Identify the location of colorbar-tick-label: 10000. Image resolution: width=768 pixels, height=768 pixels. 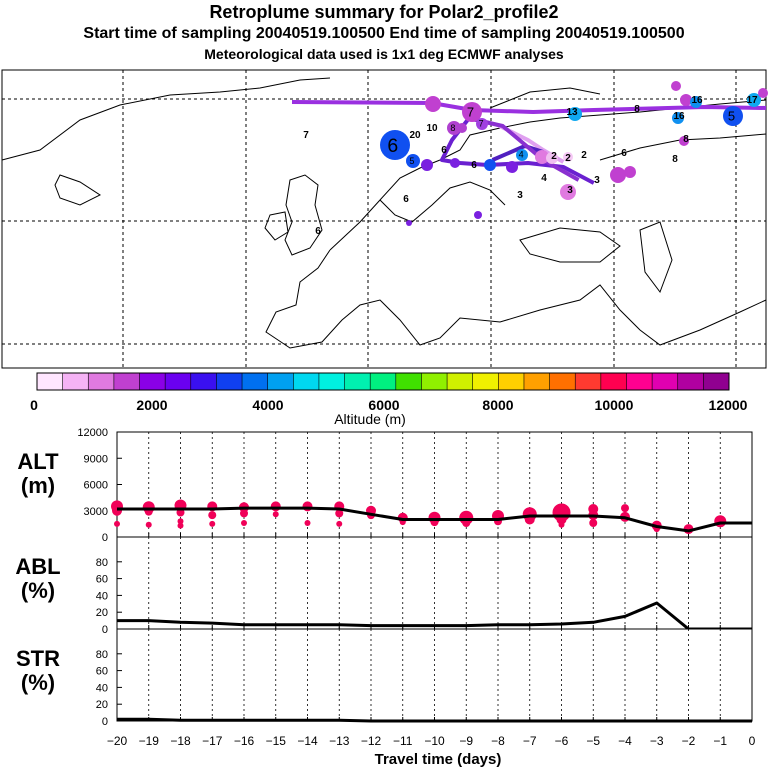
(614, 405).